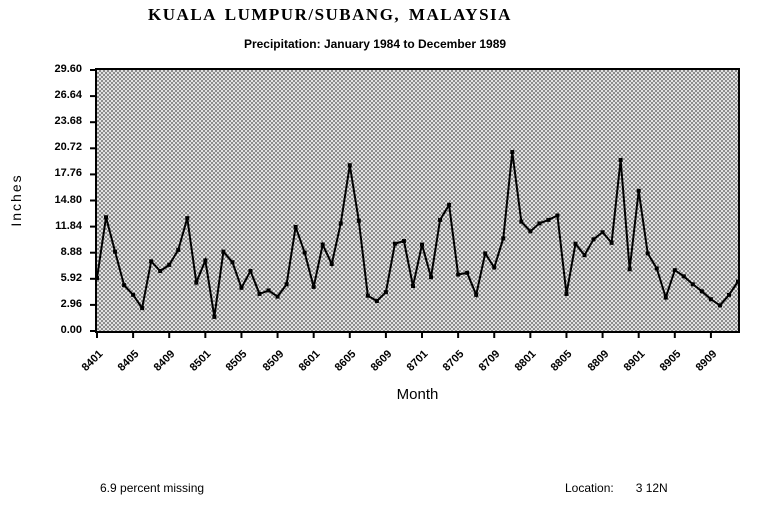  I want to click on x-tick-label: 8801, so click(526, 361).